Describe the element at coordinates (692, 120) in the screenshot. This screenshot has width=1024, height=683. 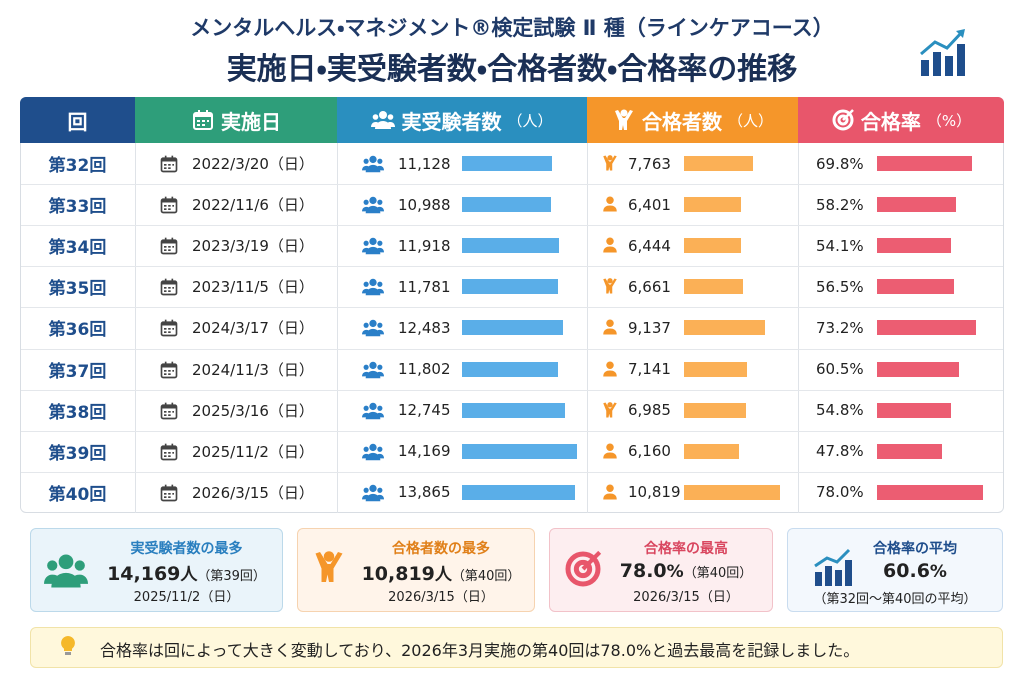
I see `header-cell: 合格者数 （人）` at that location.